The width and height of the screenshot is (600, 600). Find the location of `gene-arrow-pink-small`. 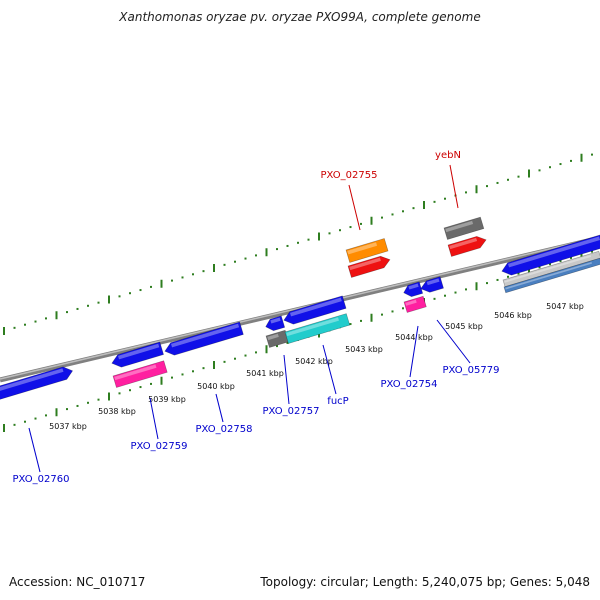

gene-arrow-pink-small is located at coordinates (415, 304).